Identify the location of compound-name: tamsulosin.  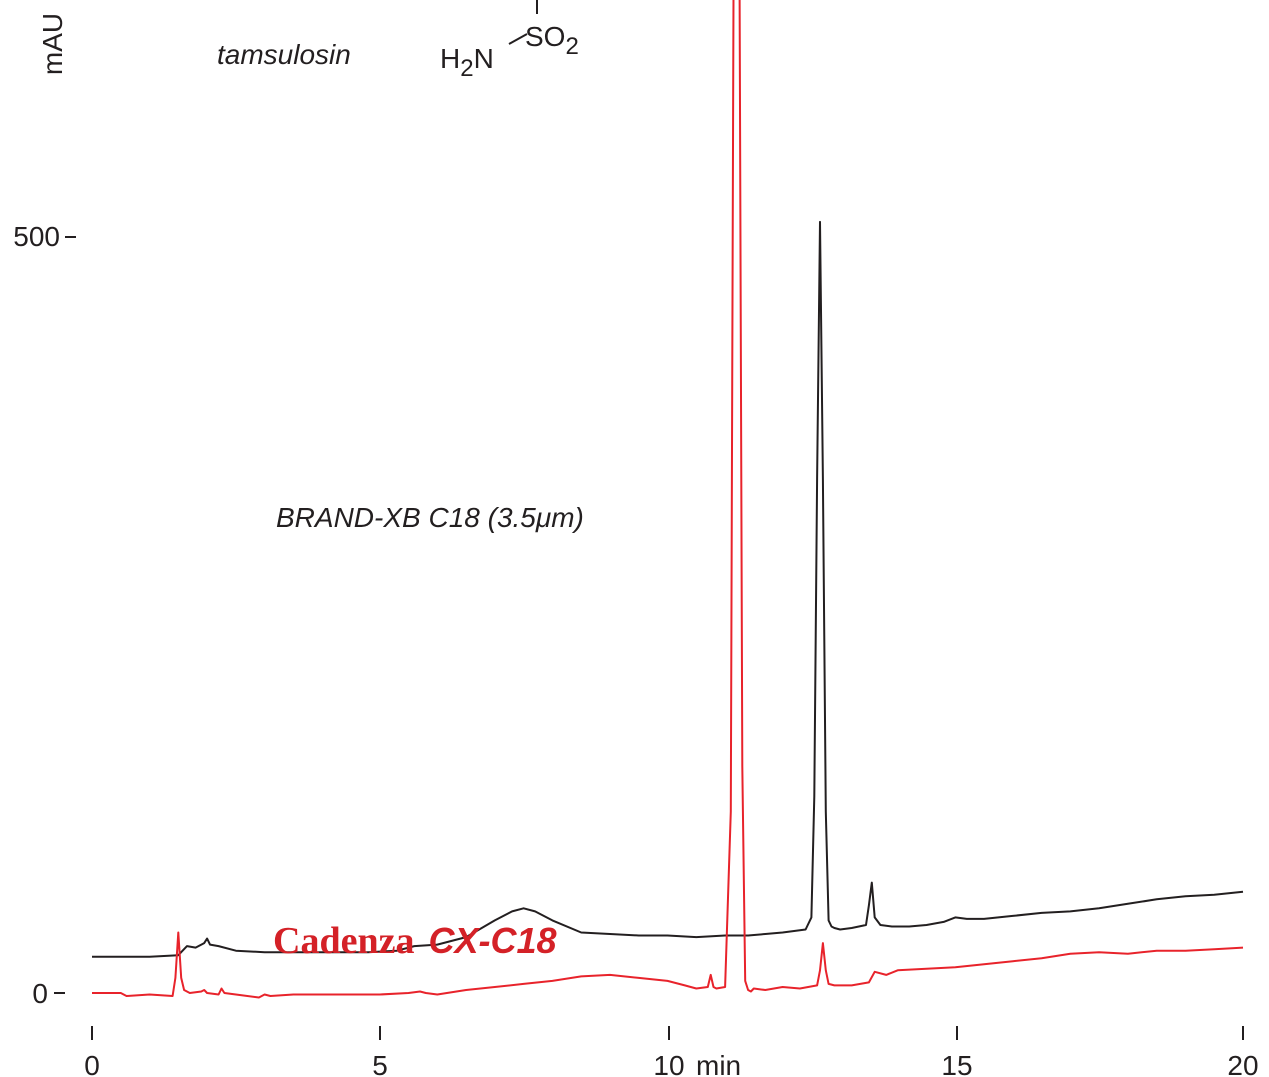
(284, 54).